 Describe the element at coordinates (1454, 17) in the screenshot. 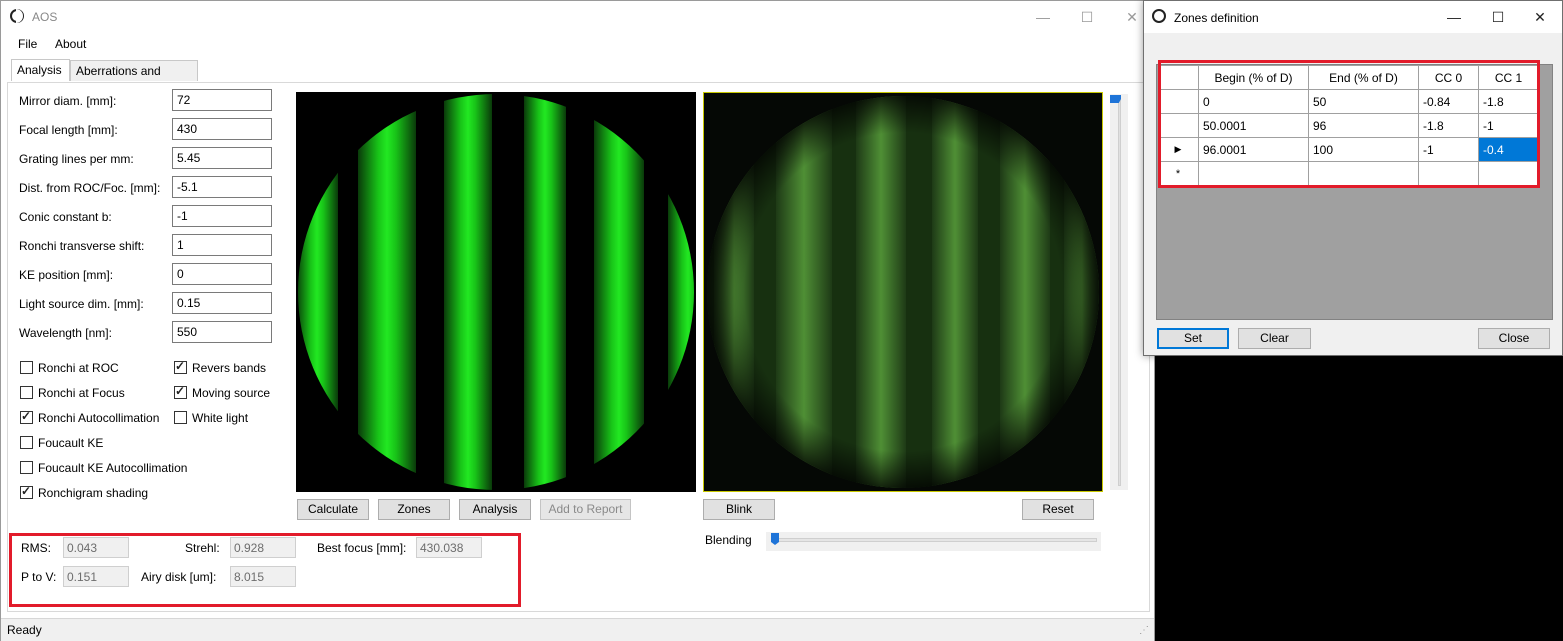

I see `zones-minimize-icon: —` at that location.